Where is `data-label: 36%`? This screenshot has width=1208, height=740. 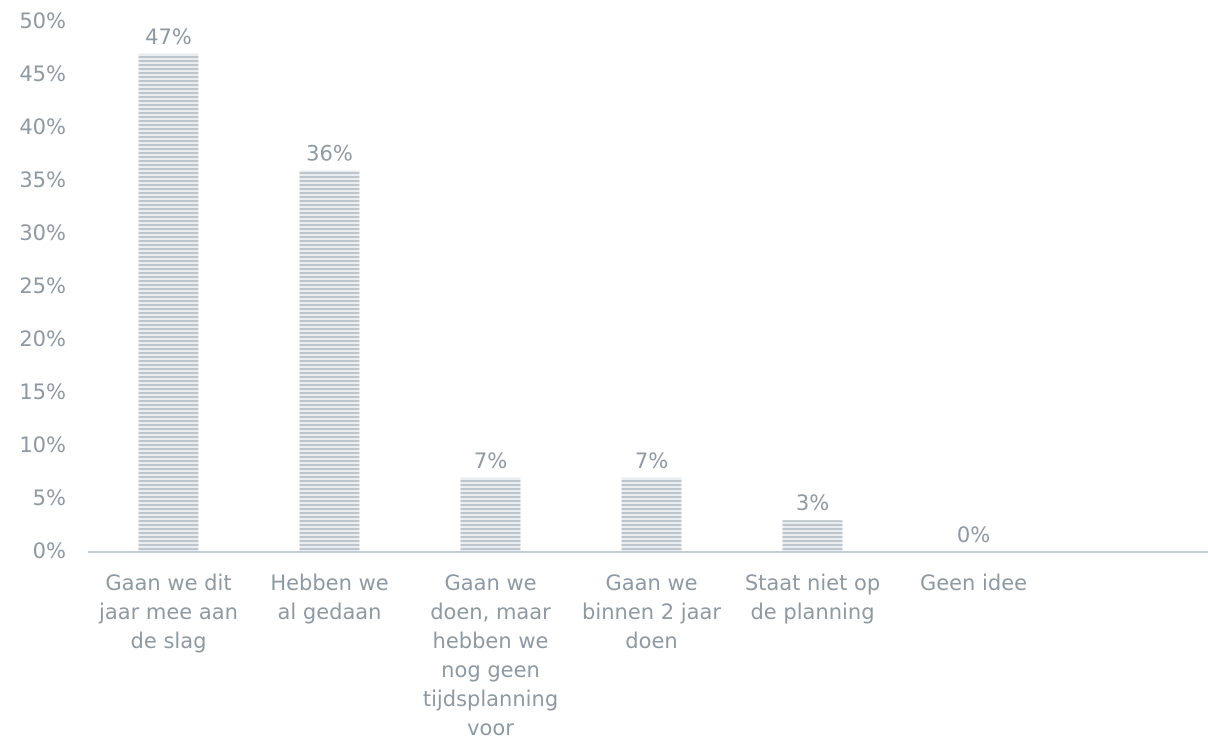
data-label: 36% is located at coordinates (329, 153).